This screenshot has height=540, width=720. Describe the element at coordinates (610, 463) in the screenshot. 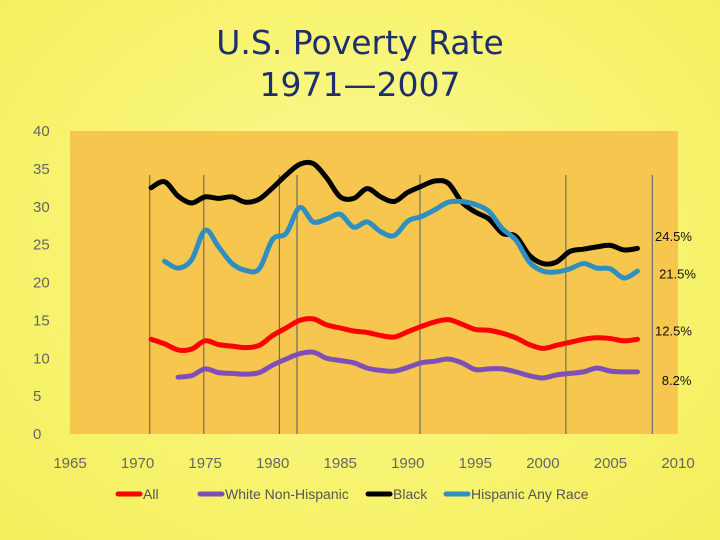

I see `x-tick-label: 2005` at that location.